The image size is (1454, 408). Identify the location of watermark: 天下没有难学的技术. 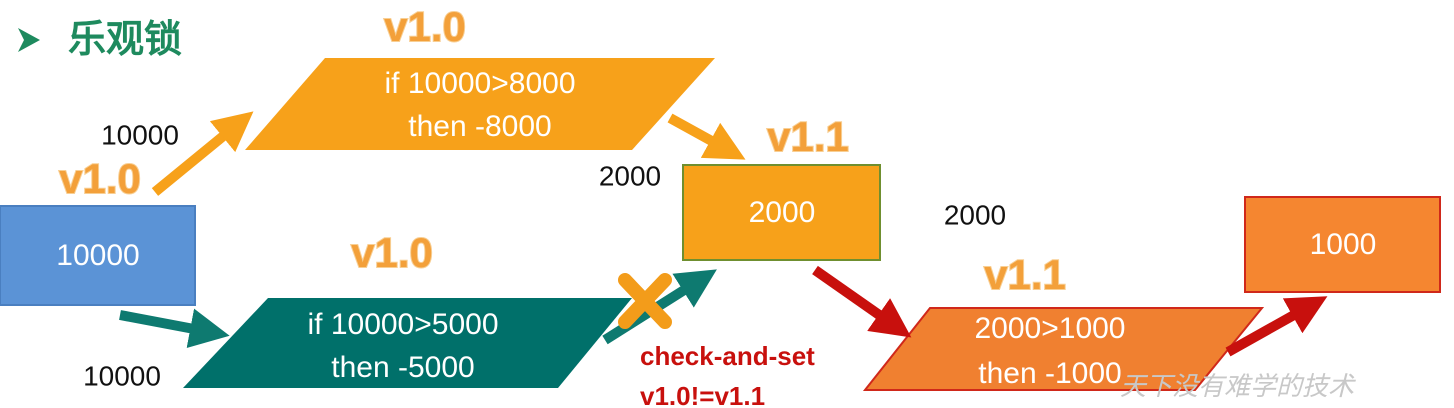
(1238, 386).